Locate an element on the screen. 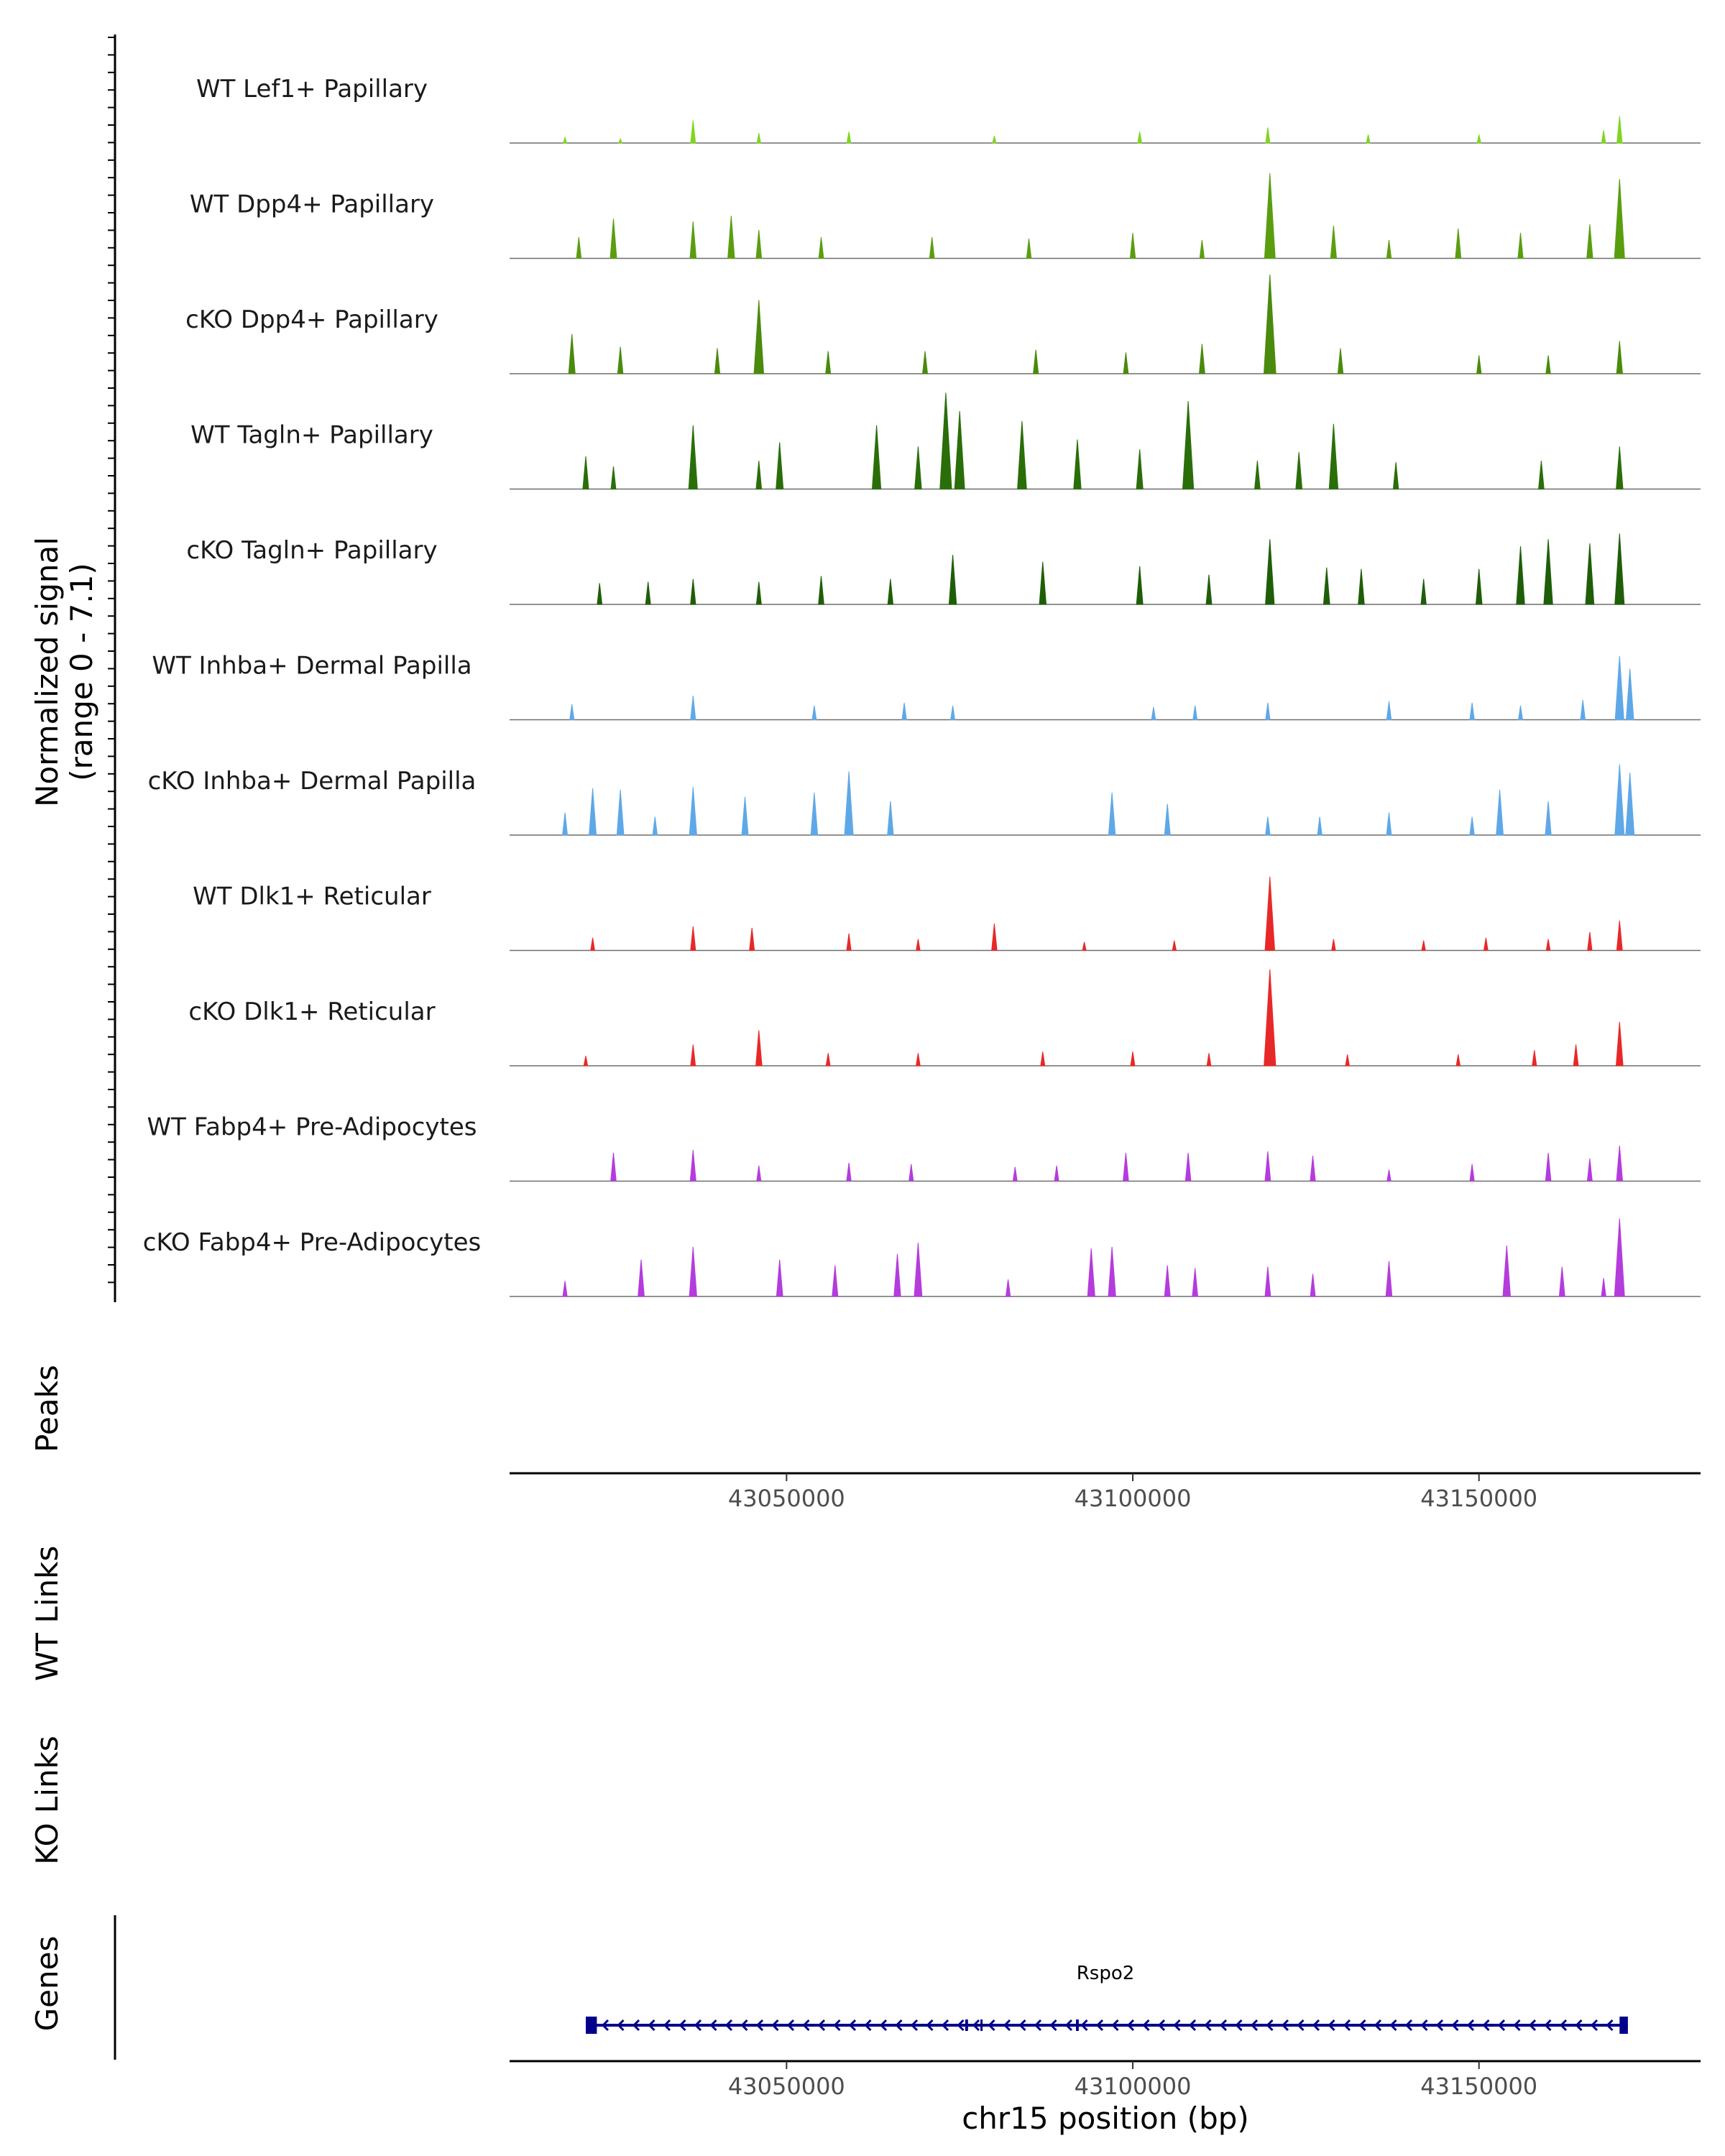  track-label: cKO Dlk1+ Reticular is located at coordinates (311, 1012).